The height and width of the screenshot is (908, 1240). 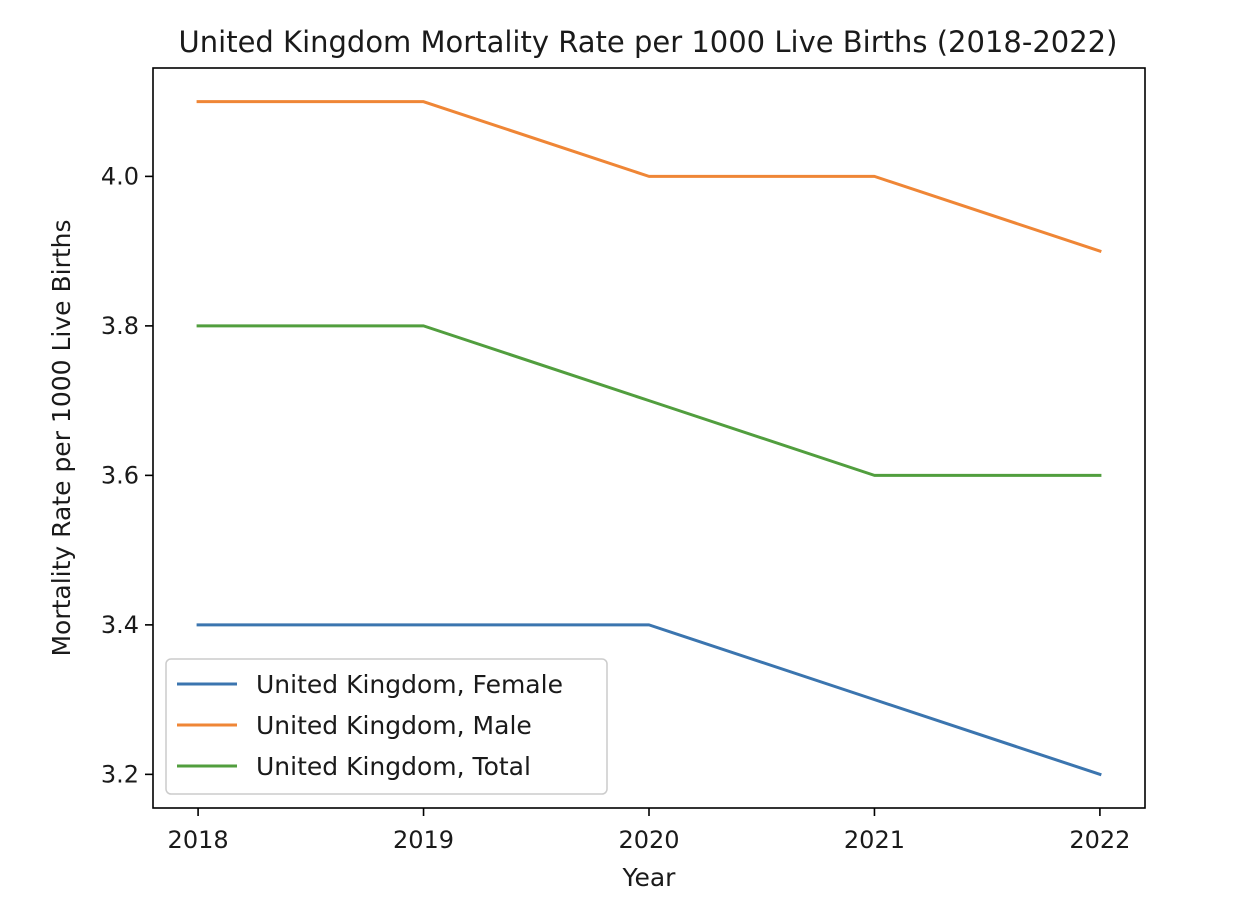 I want to click on x-tick-label: 2022, so click(x=1099, y=840).